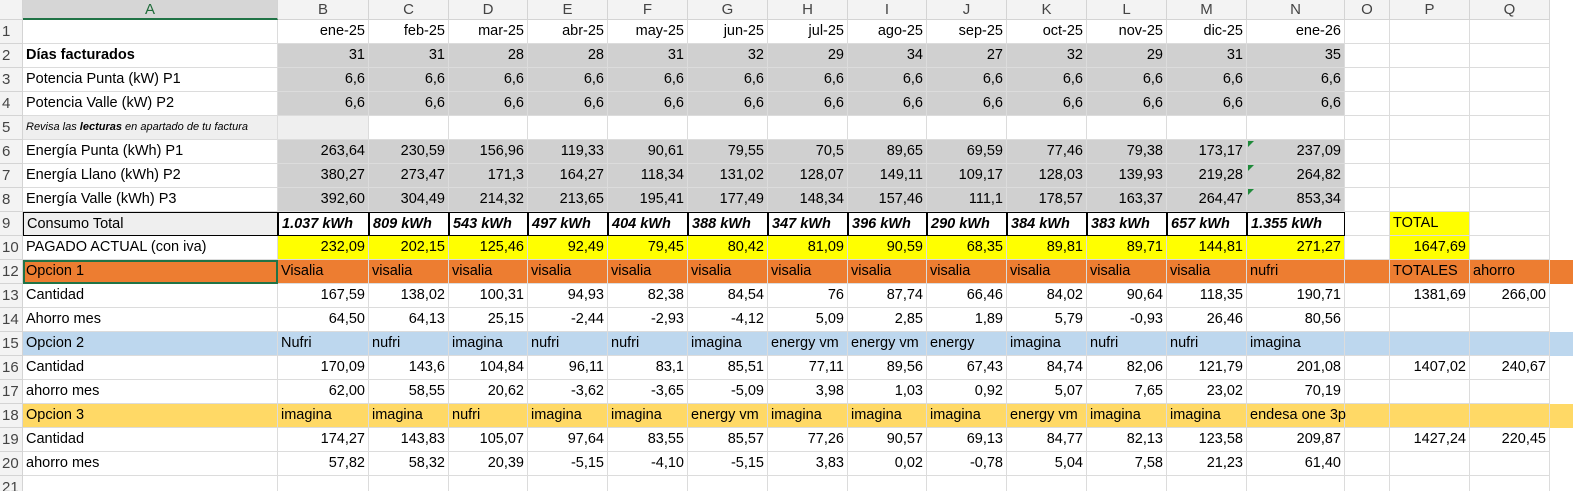 The width and height of the screenshot is (1573, 491). Describe the element at coordinates (323, 104) in the screenshot. I see `cell-b4: 6,6` at that location.